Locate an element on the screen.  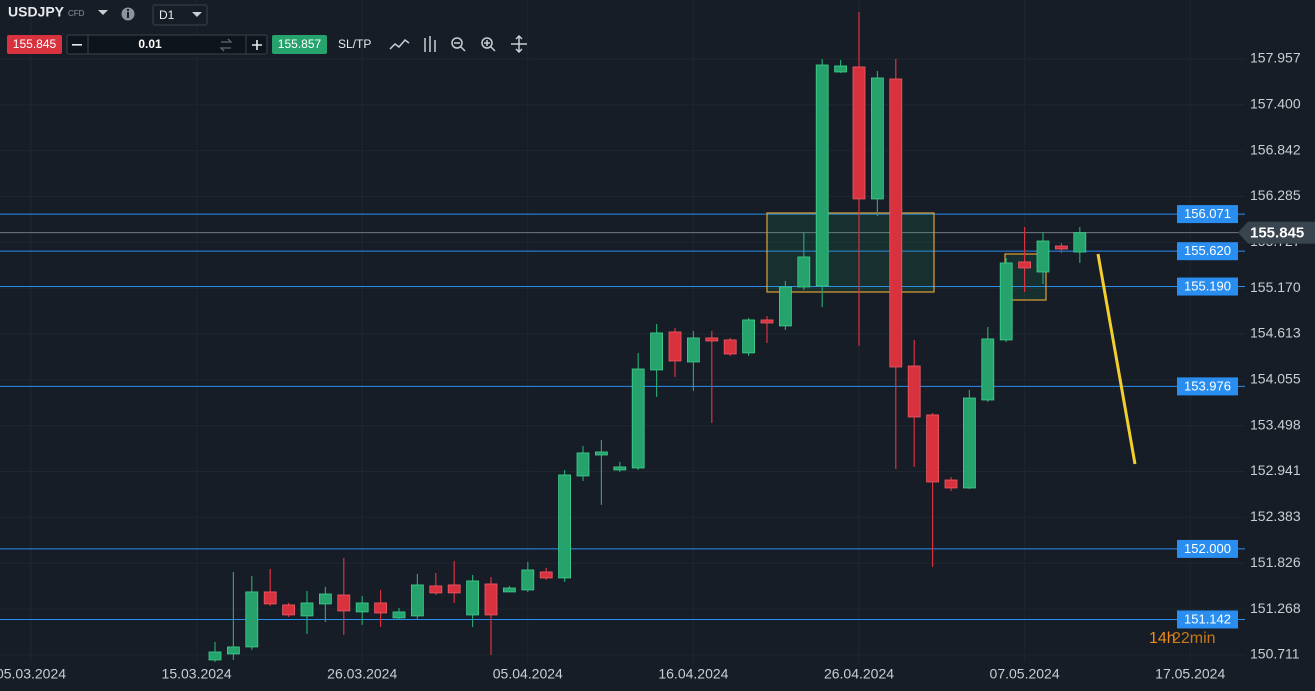
increase-button is located at coordinates (257, 45).